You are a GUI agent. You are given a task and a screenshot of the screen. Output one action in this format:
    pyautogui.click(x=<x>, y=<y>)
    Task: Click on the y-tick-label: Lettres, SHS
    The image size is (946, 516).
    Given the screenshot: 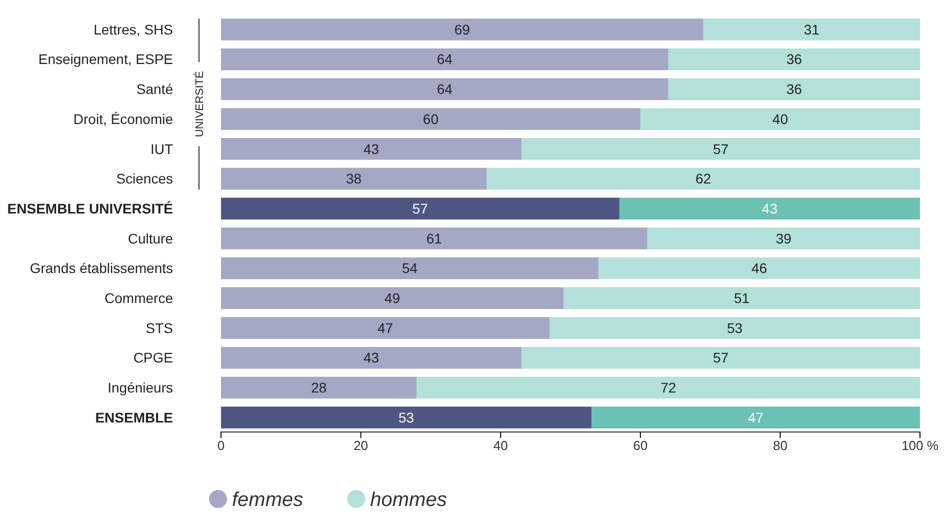 What is the action you would take?
    pyautogui.click(x=133, y=29)
    